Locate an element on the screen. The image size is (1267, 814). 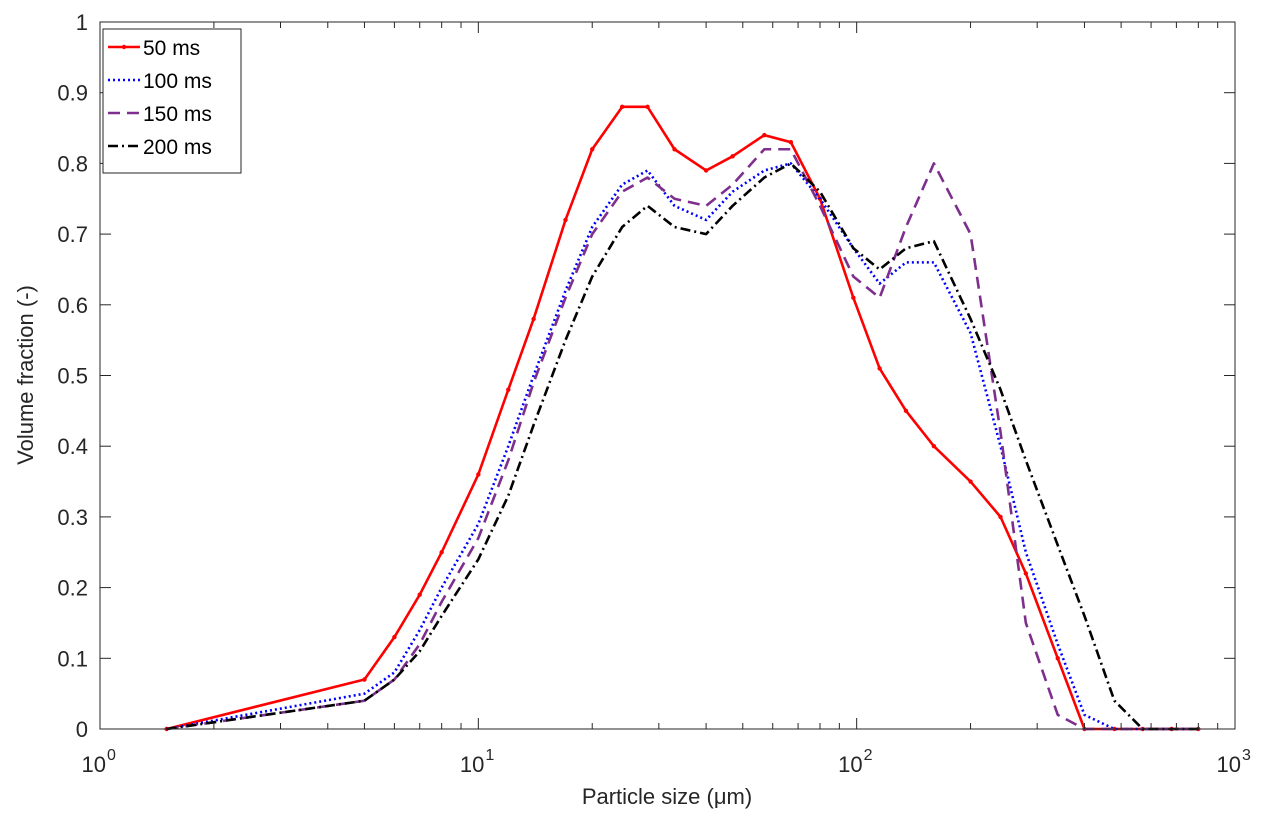
legend-label-50-ms: 50 ms is located at coordinates (171, 48).